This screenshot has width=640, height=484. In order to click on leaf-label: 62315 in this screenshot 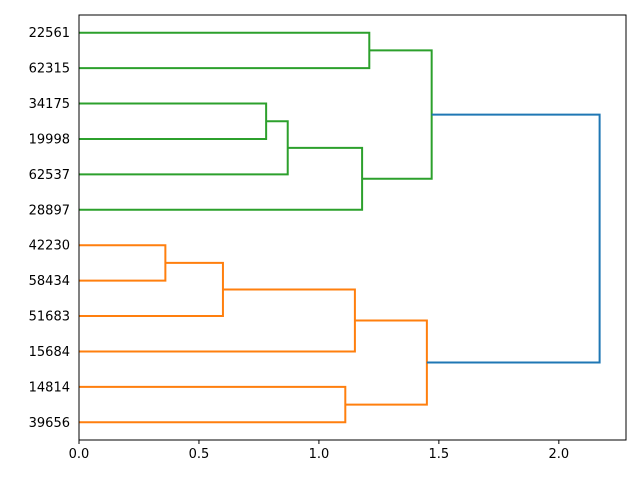, I will do `click(49, 69)`.